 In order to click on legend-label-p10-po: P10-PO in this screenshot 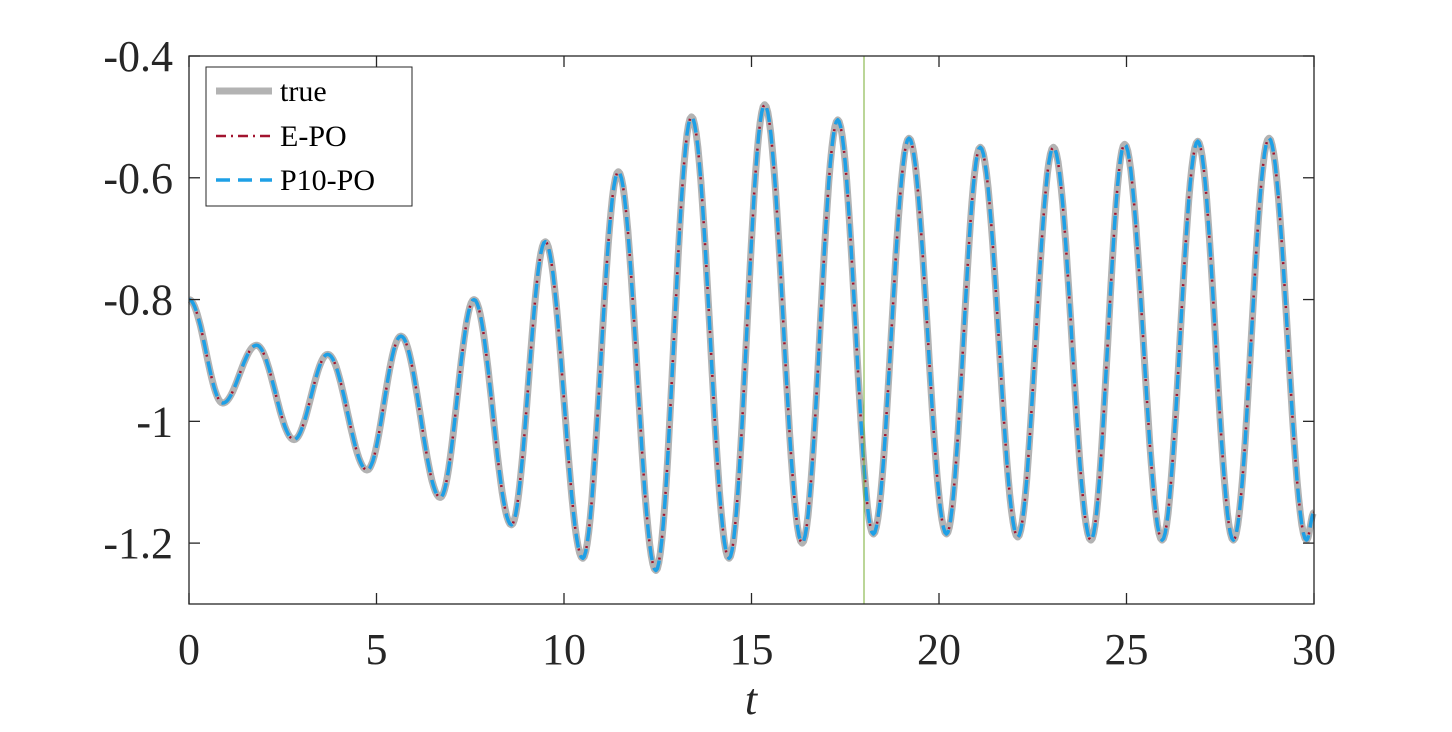, I will do `click(327, 180)`.